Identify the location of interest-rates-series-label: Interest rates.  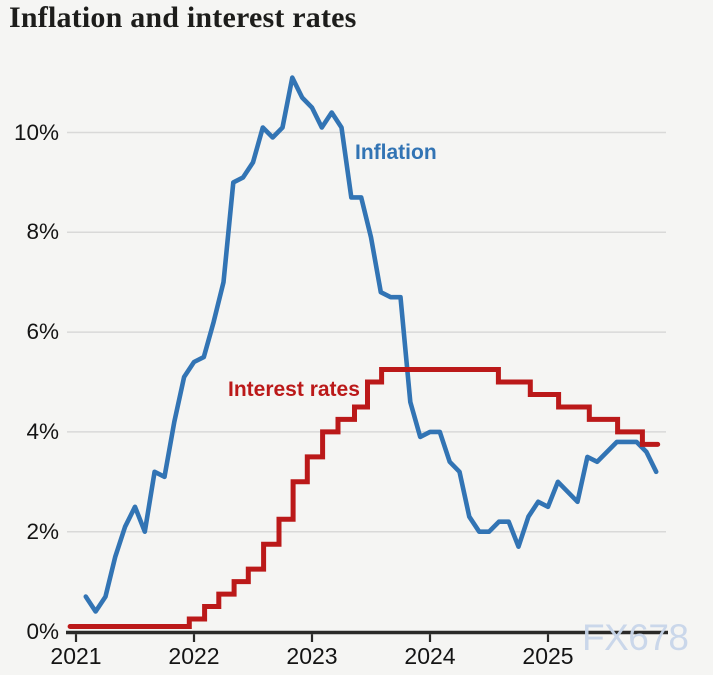
(294, 389).